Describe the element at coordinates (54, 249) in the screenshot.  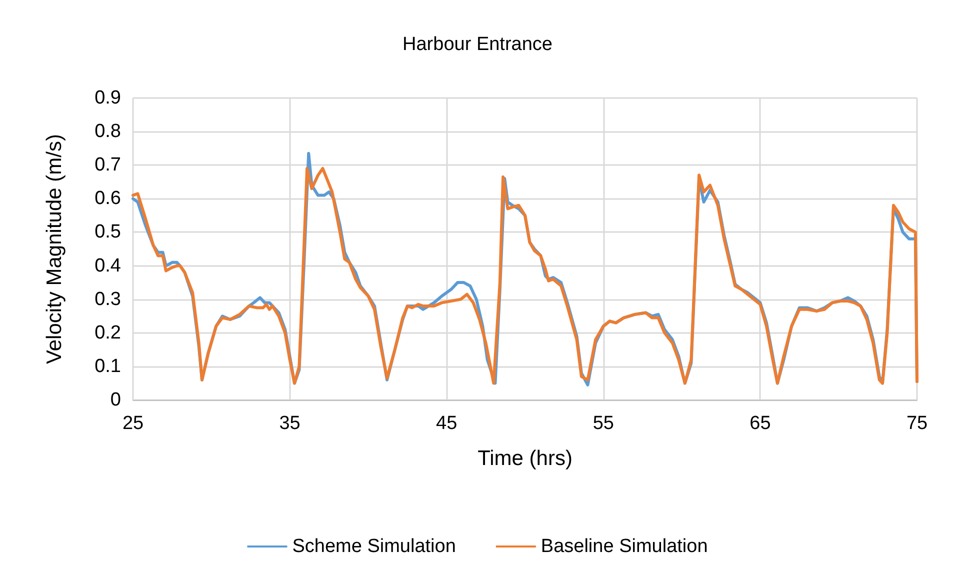
I see `y-axis-title: Velocity Magnitude (m/s)` at that location.